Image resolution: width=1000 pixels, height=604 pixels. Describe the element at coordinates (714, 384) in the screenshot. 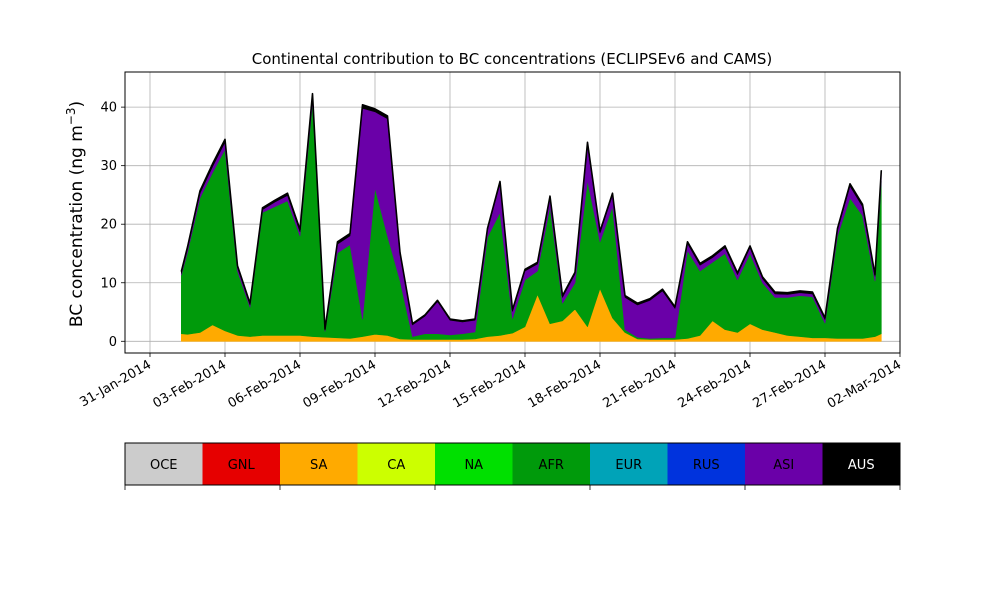

I see `x-tick-label: 24-Feb-2014` at that location.